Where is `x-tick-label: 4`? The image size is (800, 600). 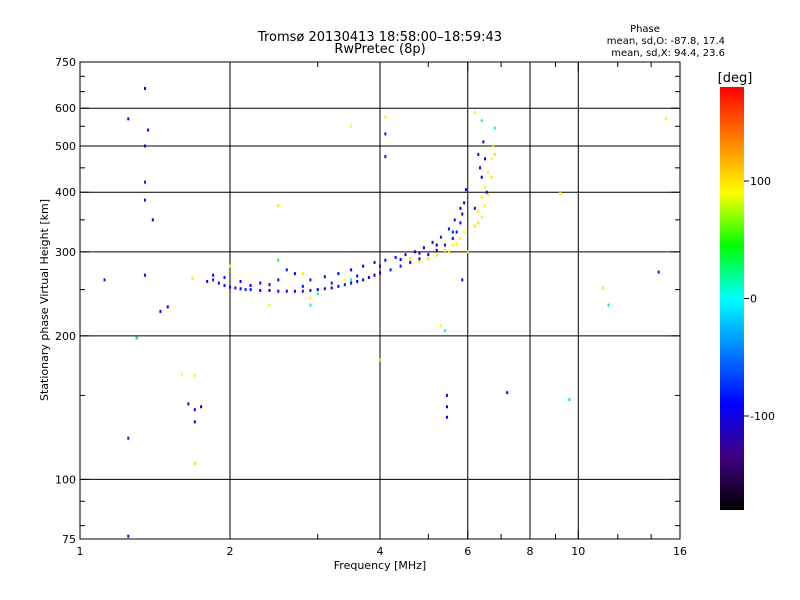 x-tick-label: 4 is located at coordinates (380, 551).